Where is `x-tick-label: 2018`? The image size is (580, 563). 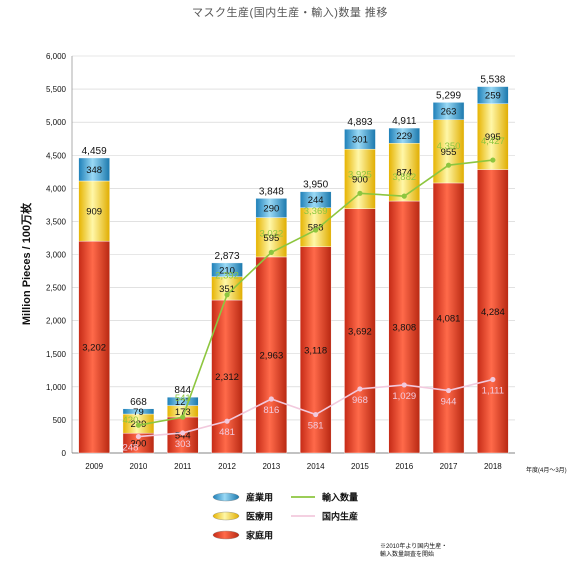 x-tick-label: 2018 is located at coordinates (493, 466).